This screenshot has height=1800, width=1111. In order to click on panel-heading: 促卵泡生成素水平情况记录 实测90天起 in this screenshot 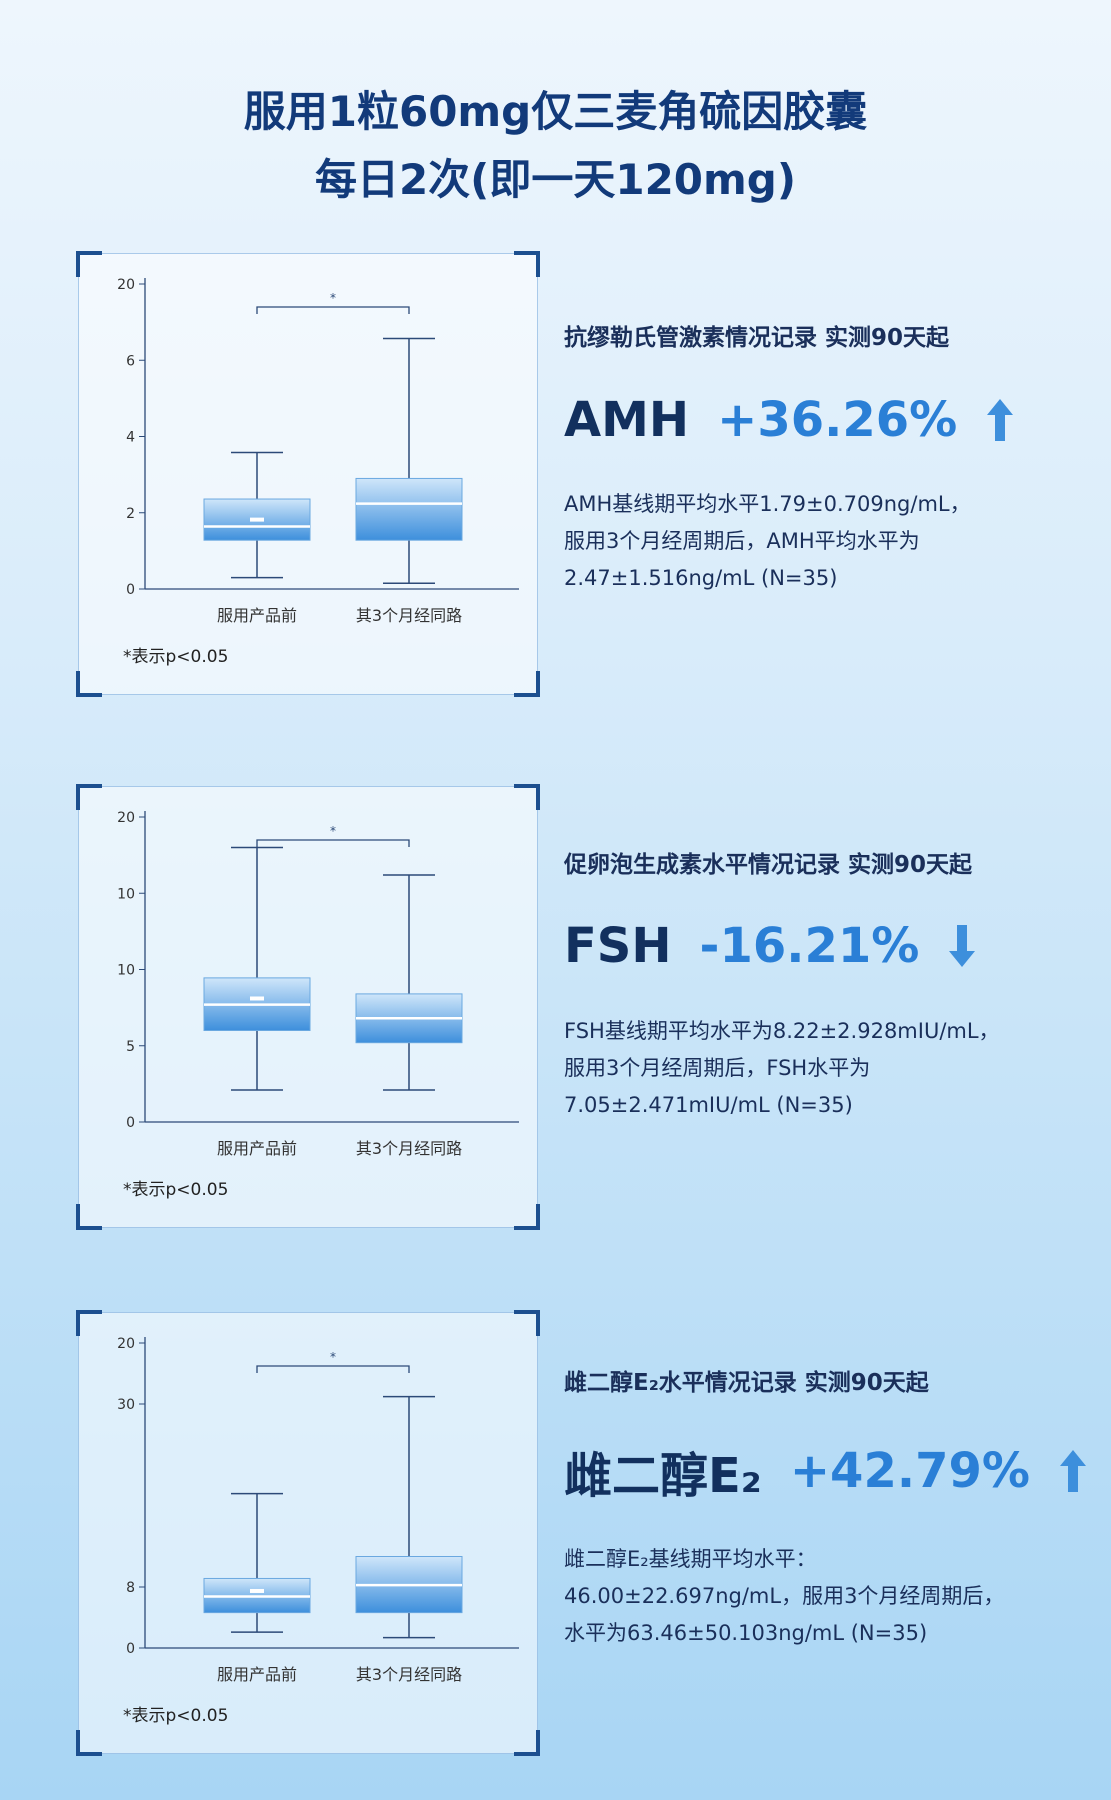, I will do `click(768, 865)`.